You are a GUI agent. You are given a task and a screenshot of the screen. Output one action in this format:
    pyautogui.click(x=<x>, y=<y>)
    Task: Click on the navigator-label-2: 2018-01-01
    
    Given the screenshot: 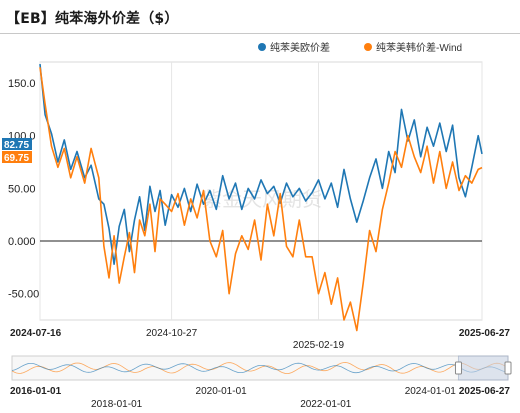 What is the action you would take?
    pyautogui.click(x=117, y=404)
    